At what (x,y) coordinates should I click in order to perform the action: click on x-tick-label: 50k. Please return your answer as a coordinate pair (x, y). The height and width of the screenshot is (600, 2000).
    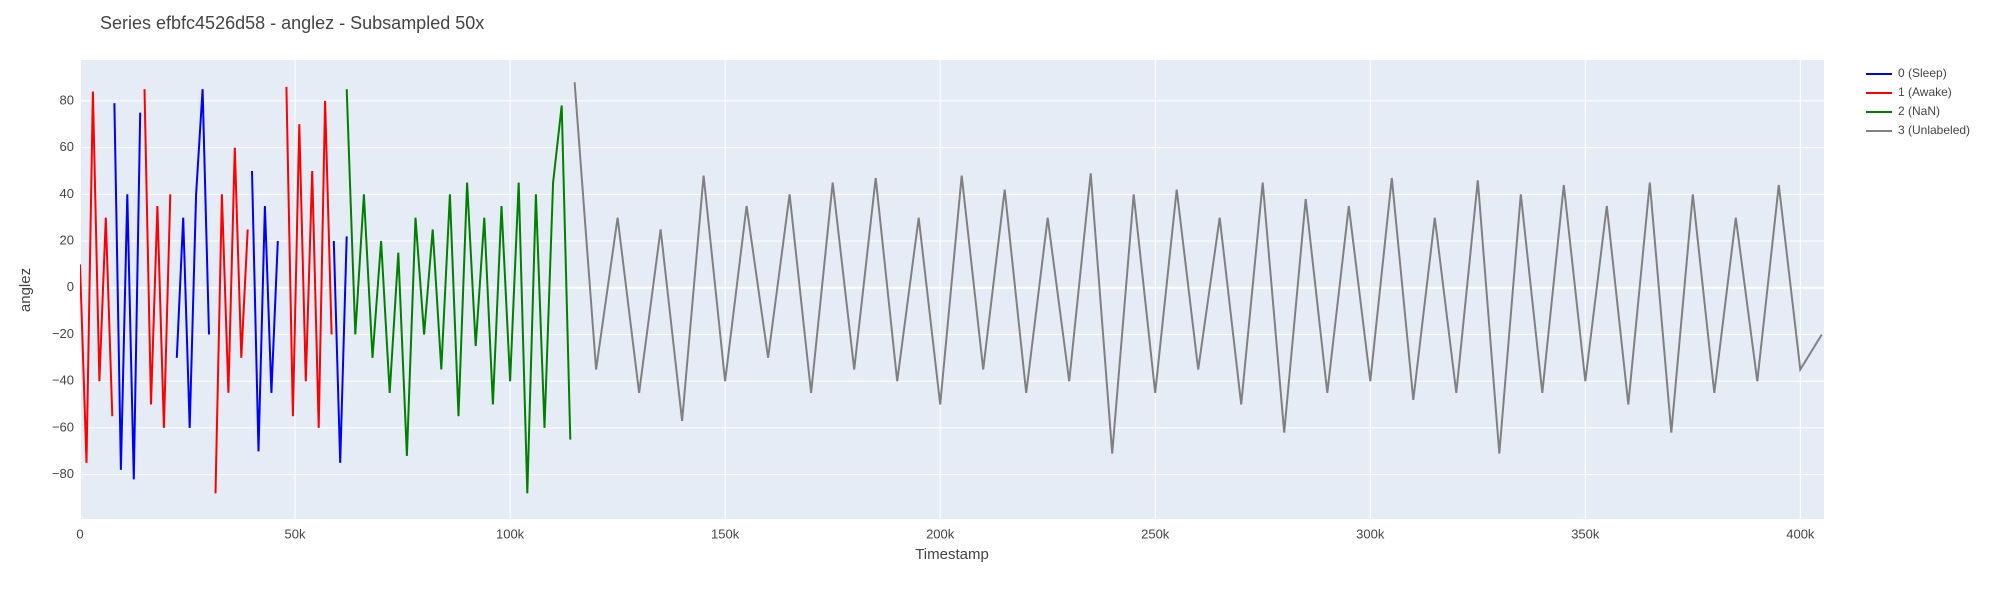
    Looking at the image, I should click on (295, 533).